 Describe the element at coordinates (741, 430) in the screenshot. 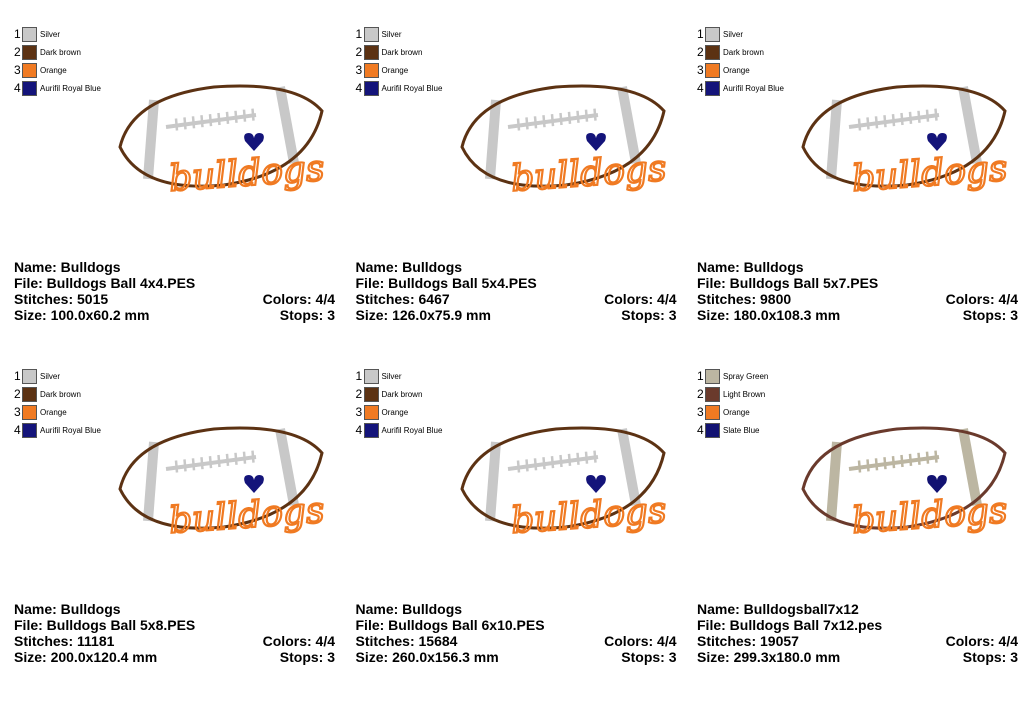

I see `thread-name: Slate Blue` at that location.